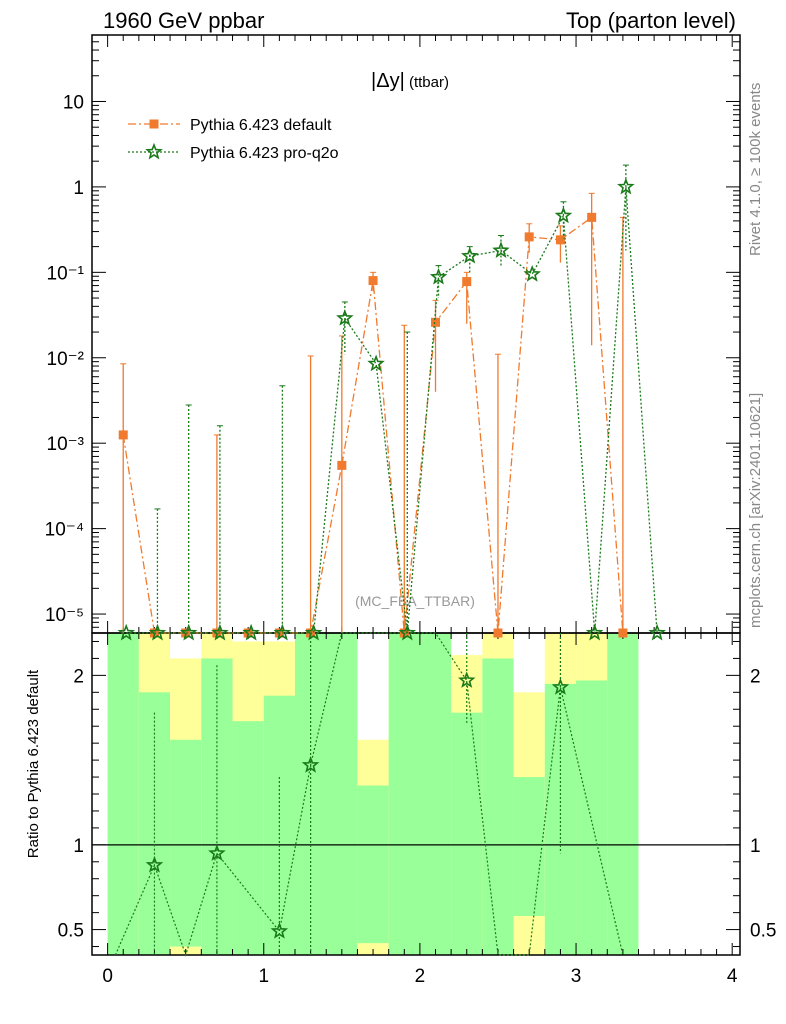 This screenshot has height=1024, width=786. What do you see at coordinates (64, 530) in the screenshot?
I see `y-tick-label: 10⁻⁴` at bounding box center [64, 530].